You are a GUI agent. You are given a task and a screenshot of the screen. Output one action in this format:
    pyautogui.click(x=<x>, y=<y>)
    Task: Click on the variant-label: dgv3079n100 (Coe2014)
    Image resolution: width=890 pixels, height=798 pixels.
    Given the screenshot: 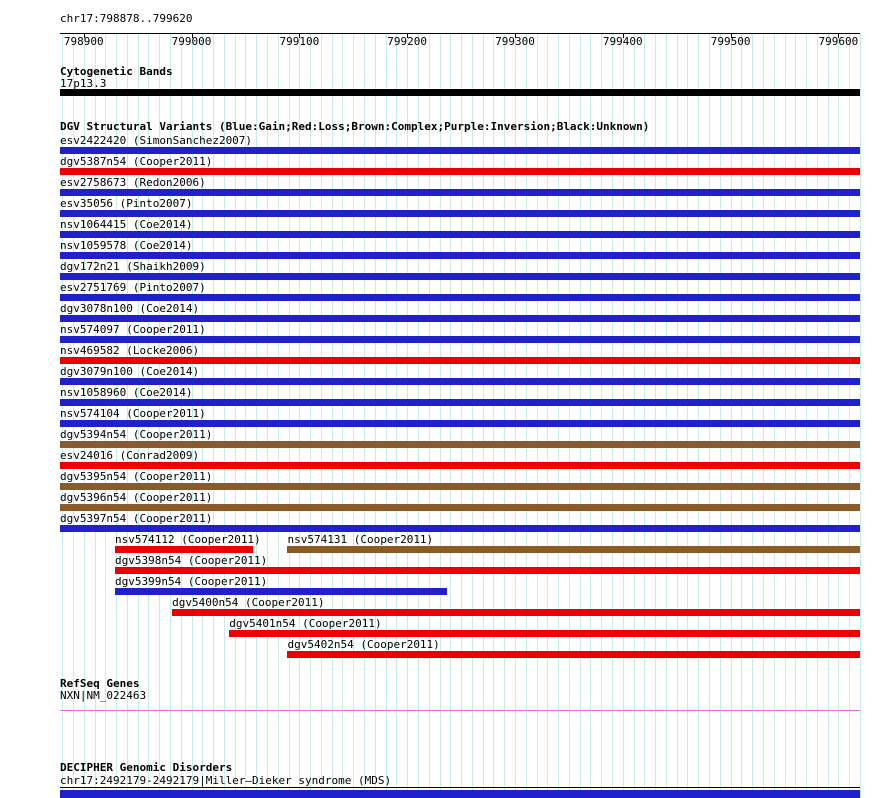 What is the action you would take?
    pyautogui.click(x=130, y=371)
    